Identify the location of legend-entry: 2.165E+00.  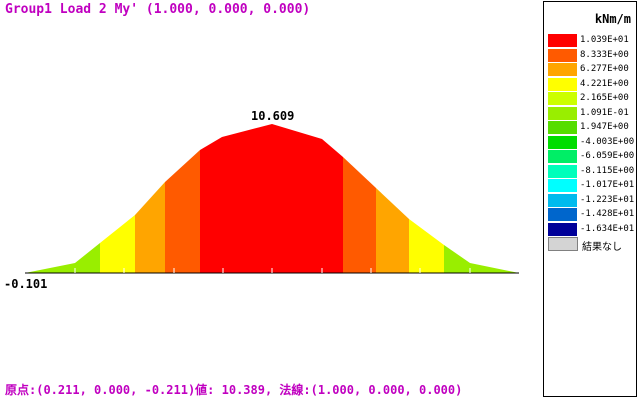
(592, 99).